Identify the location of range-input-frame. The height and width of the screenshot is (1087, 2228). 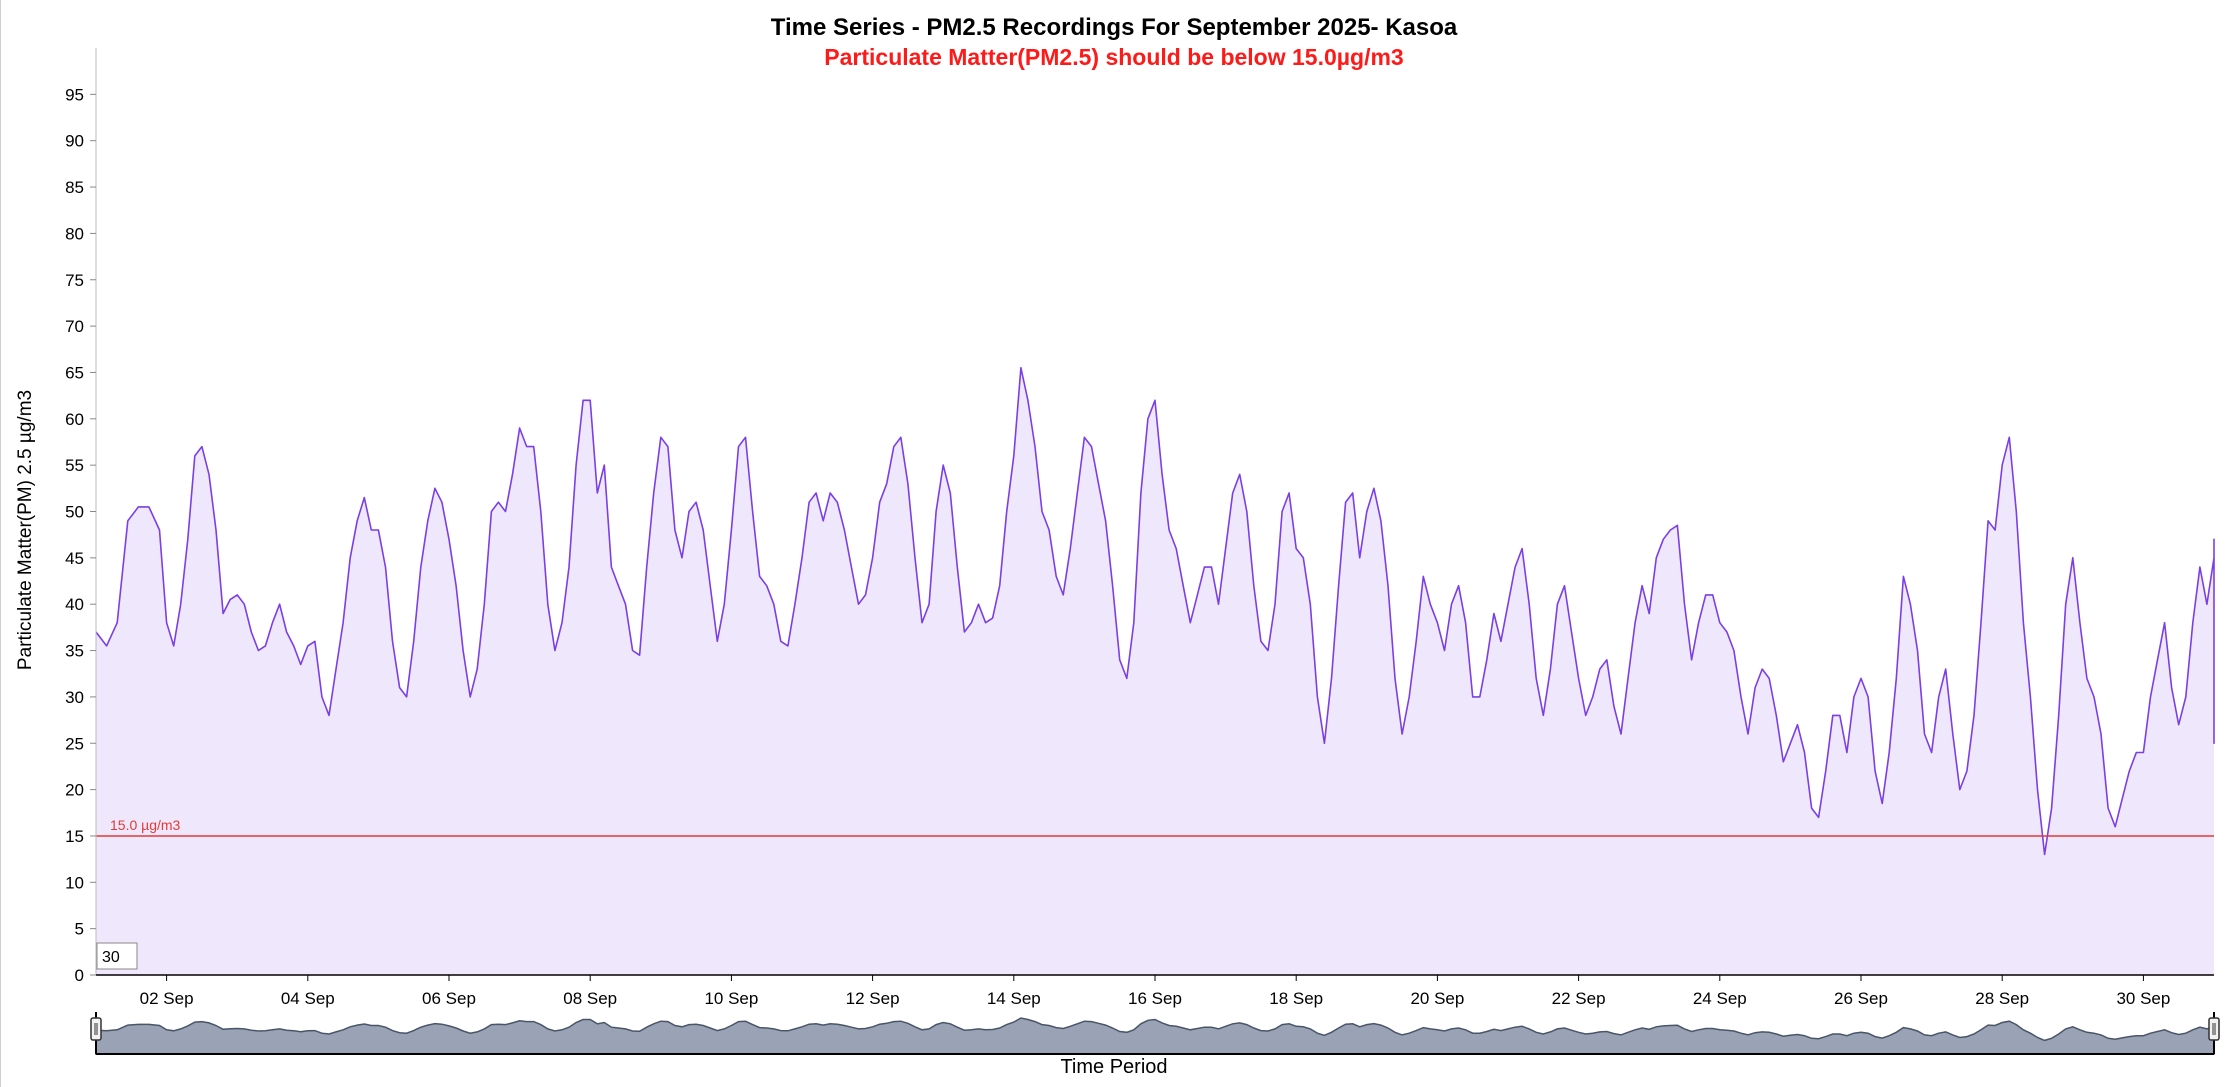
(117, 956).